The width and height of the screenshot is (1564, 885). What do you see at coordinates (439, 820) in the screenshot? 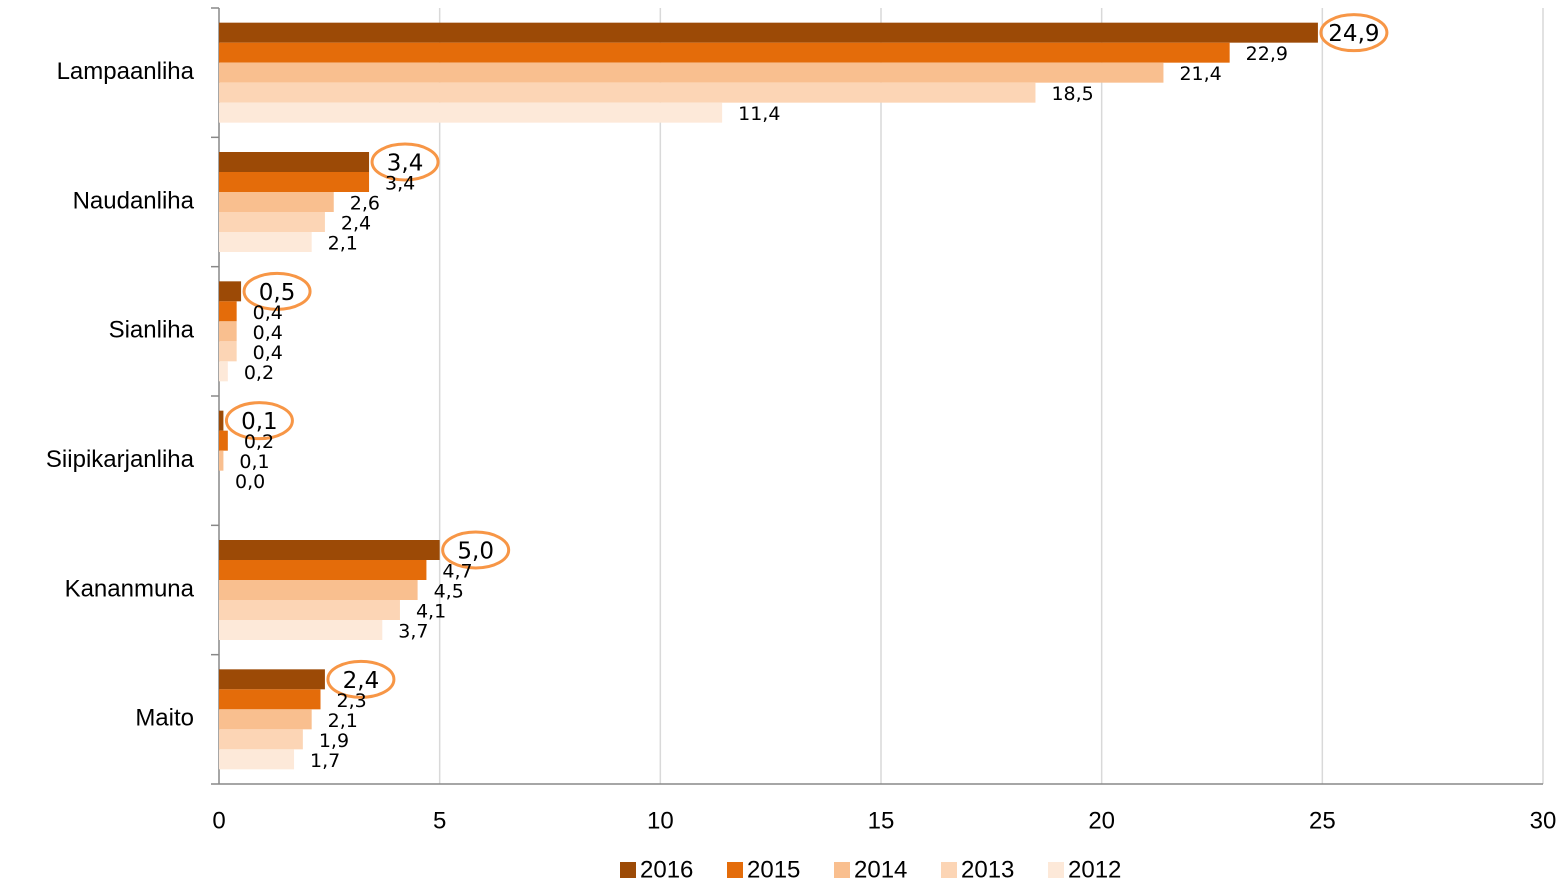
I see `x-tick-label: 5` at bounding box center [439, 820].